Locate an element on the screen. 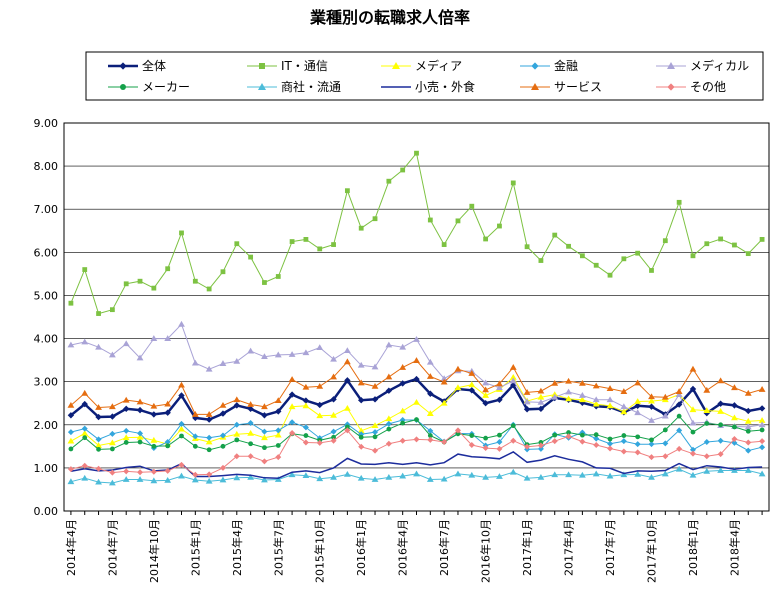 Image resolution: width=780 pixels, height=603 pixels. series-メーカー is located at coordinates (416, 433).